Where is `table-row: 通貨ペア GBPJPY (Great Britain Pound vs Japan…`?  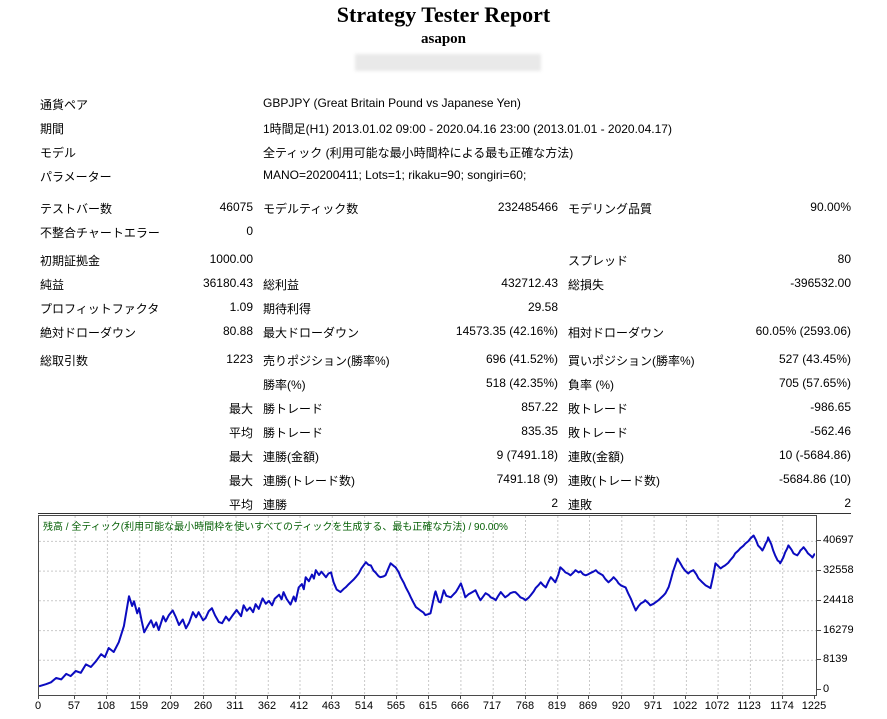
table-row: 通貨ペア GBPJPY (Great Britain Pound vs Japan… is located at coordinates (445, 108).